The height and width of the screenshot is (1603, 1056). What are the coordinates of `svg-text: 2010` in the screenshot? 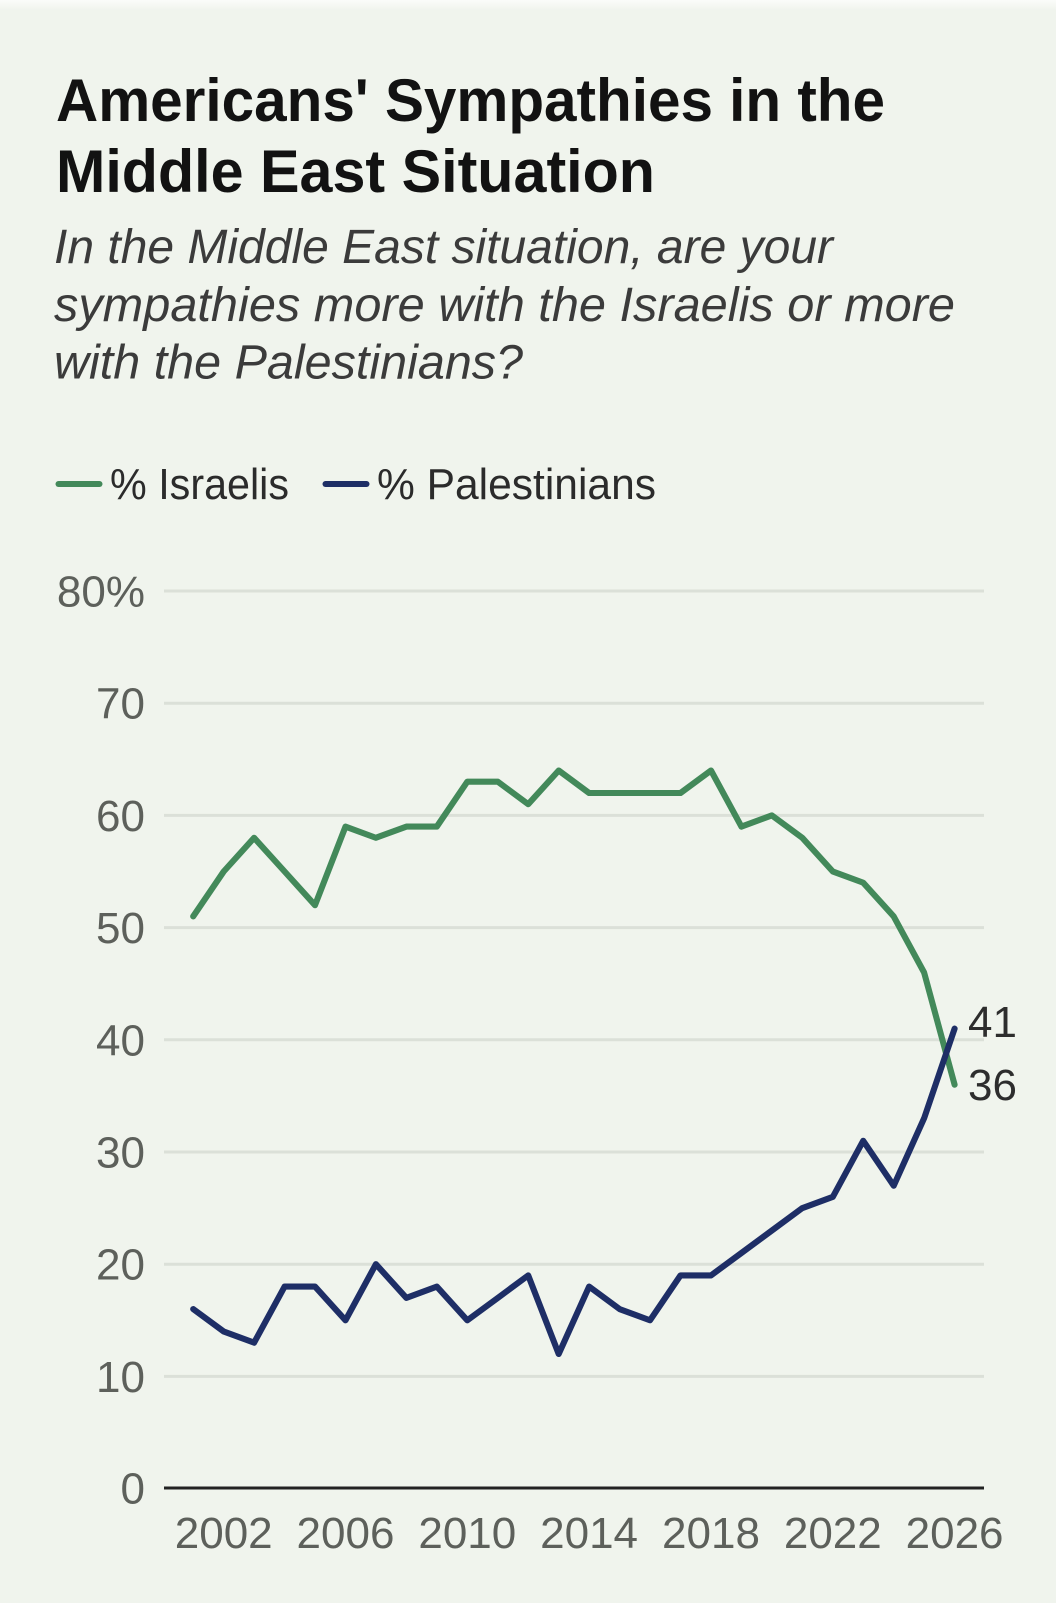 It's located at (467, 1533).